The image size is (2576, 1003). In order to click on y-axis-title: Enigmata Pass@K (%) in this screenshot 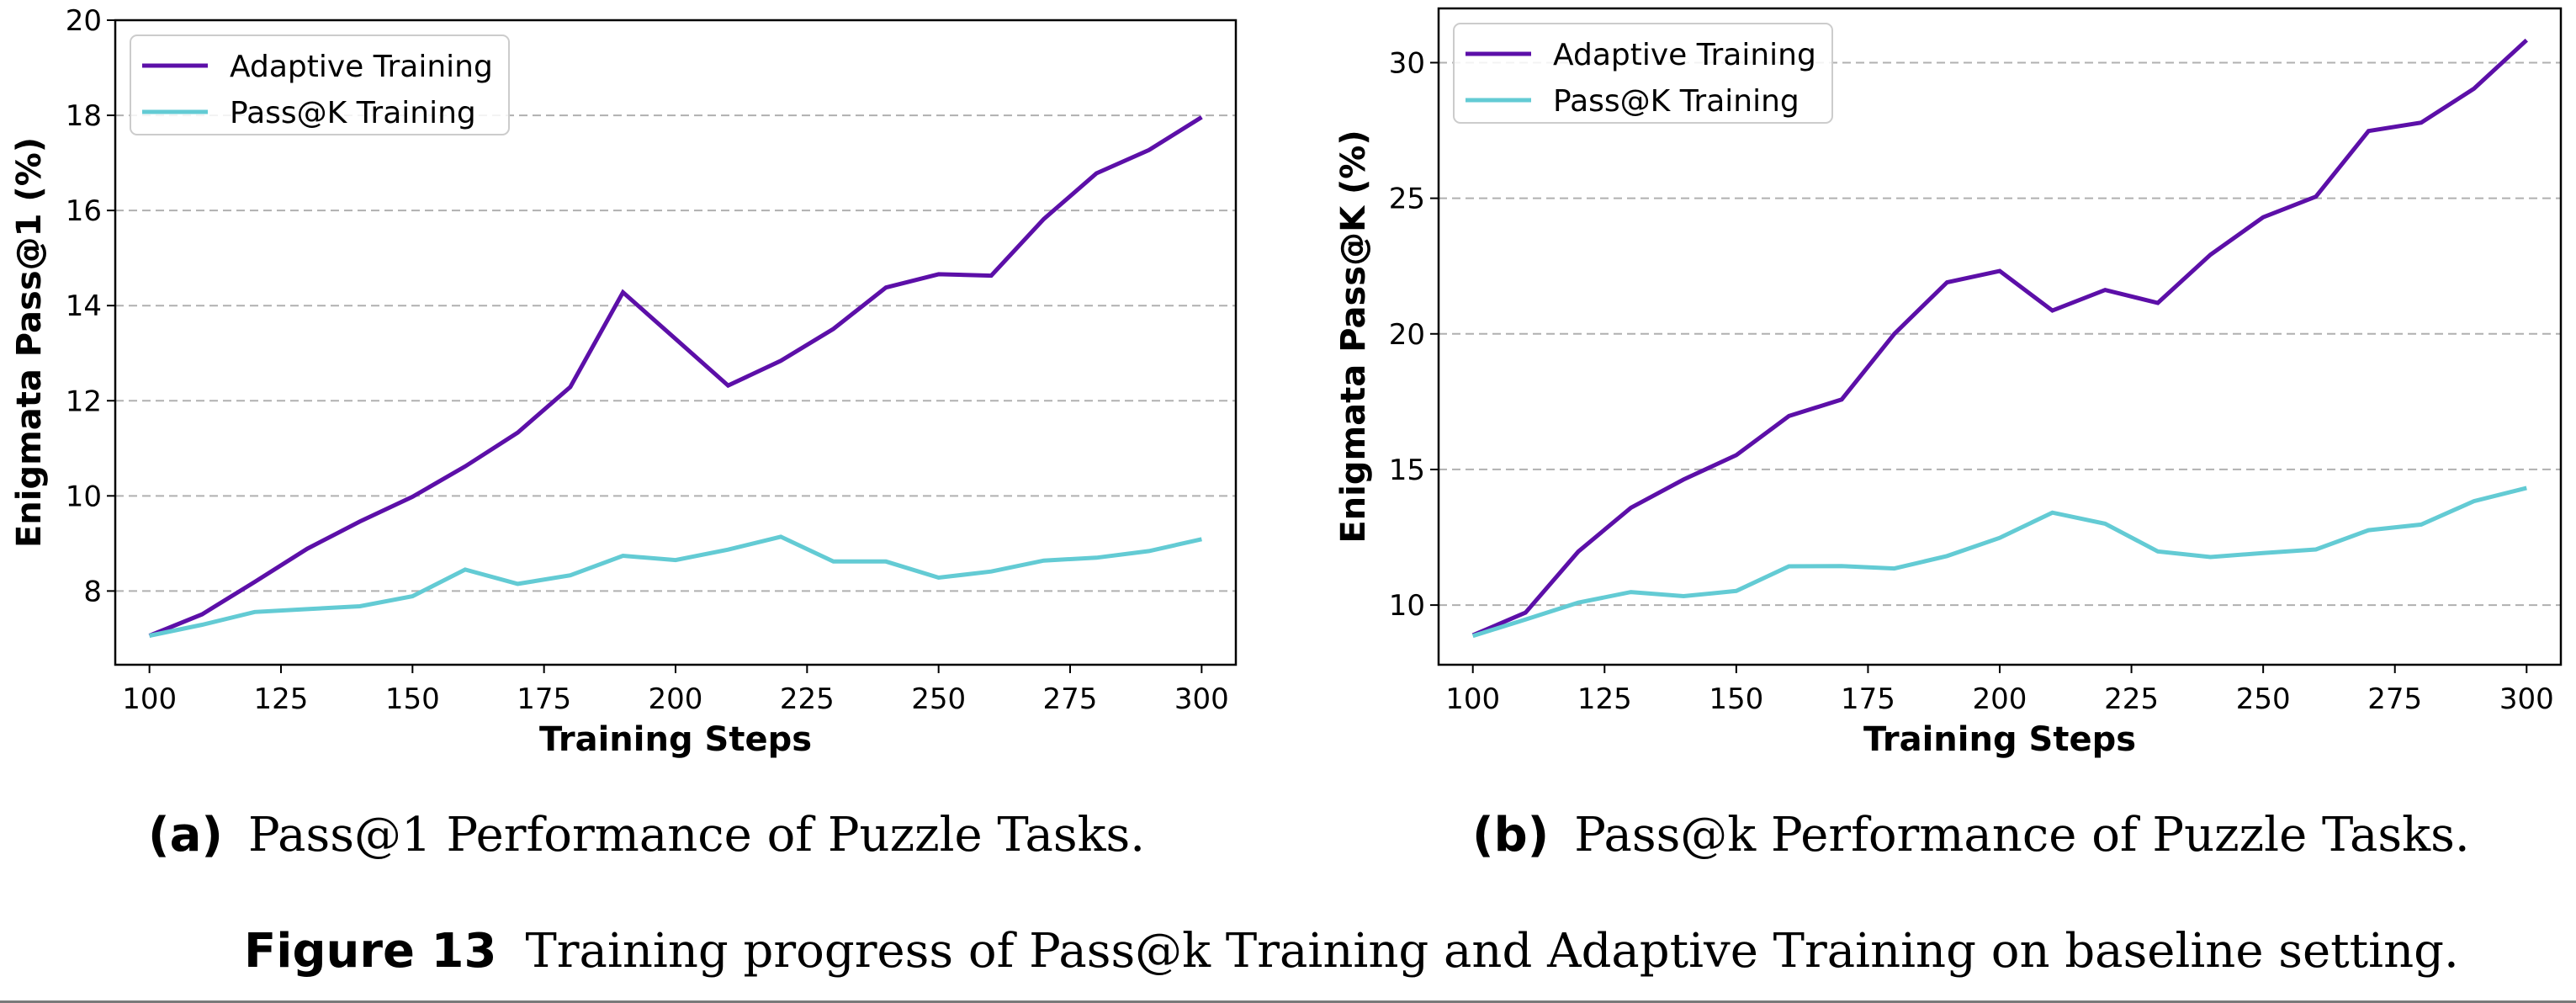, I will do `click(1353, 336)`.